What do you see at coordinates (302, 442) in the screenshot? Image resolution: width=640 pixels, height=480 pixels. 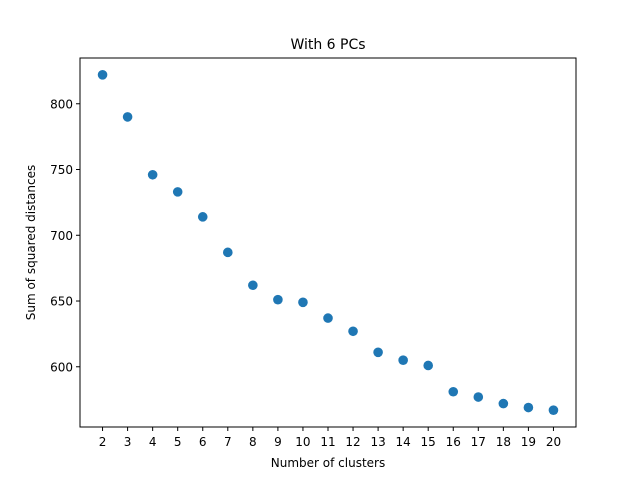 I see `x-tick-label: 10` at bounding box center [302, 442].